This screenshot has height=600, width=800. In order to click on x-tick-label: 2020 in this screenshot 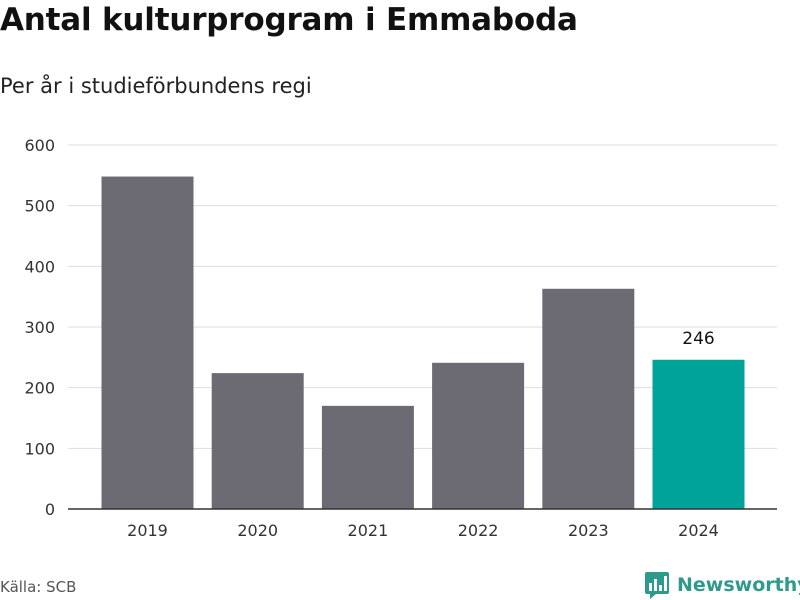, I will do `click(257, 530)`.